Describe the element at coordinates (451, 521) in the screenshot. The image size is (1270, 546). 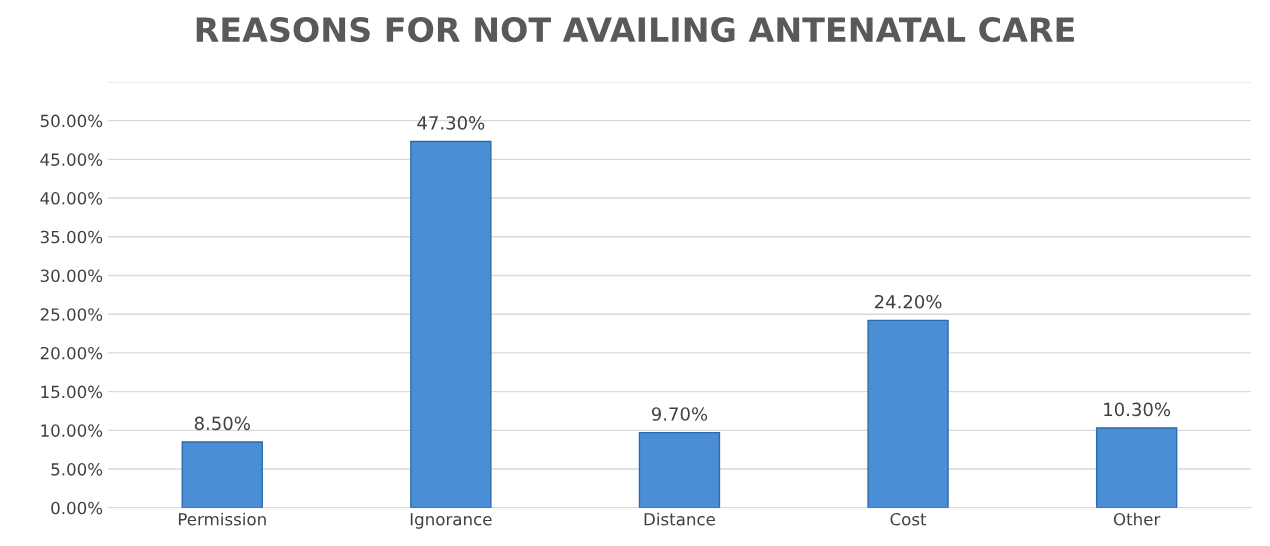
I see `x-tick-label: Ignorance` at that location.